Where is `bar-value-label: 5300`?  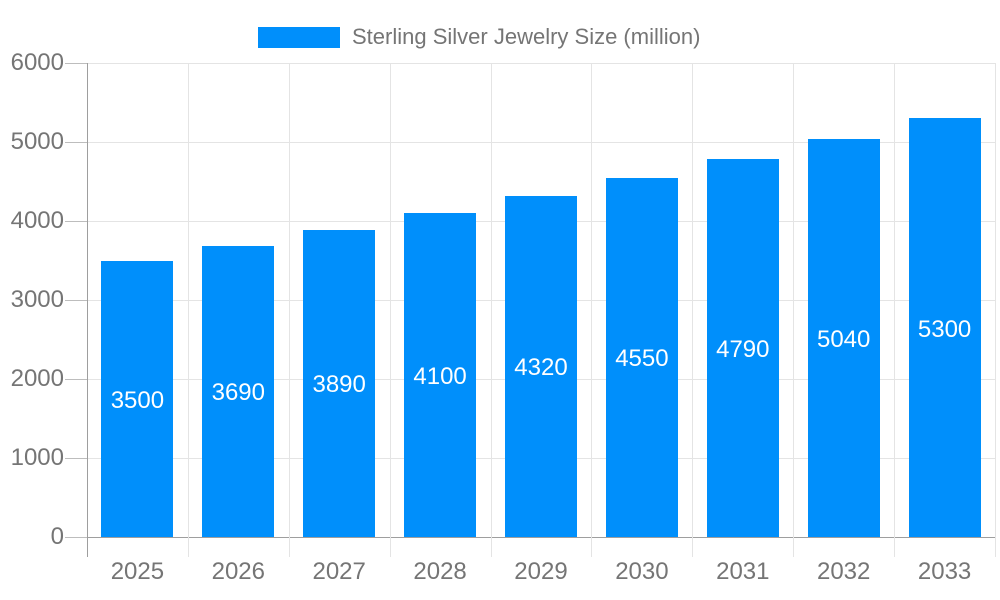
bar-value-label: 5300 is located at coordinates (944, 329).